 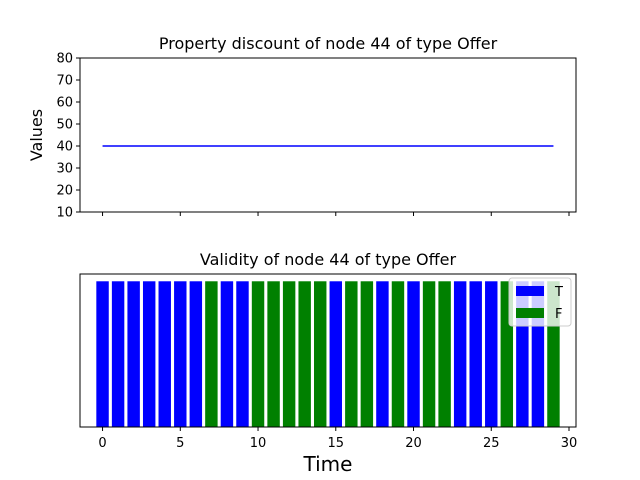 What do you see at coordinates (64, 147) in the screenshot?
I see `y-tick-label: 40` at bounding box center [64, 147].